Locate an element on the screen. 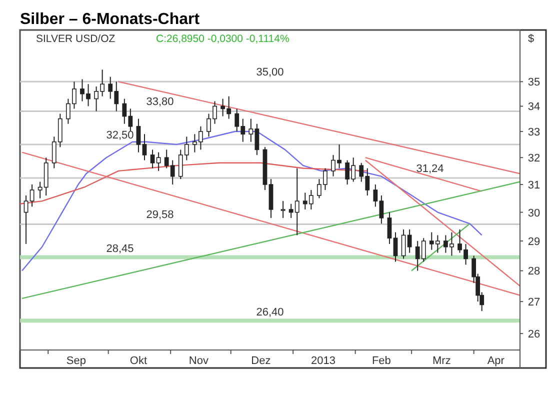  ref-line-label: 31,24 is located at coordinates (430, 168).